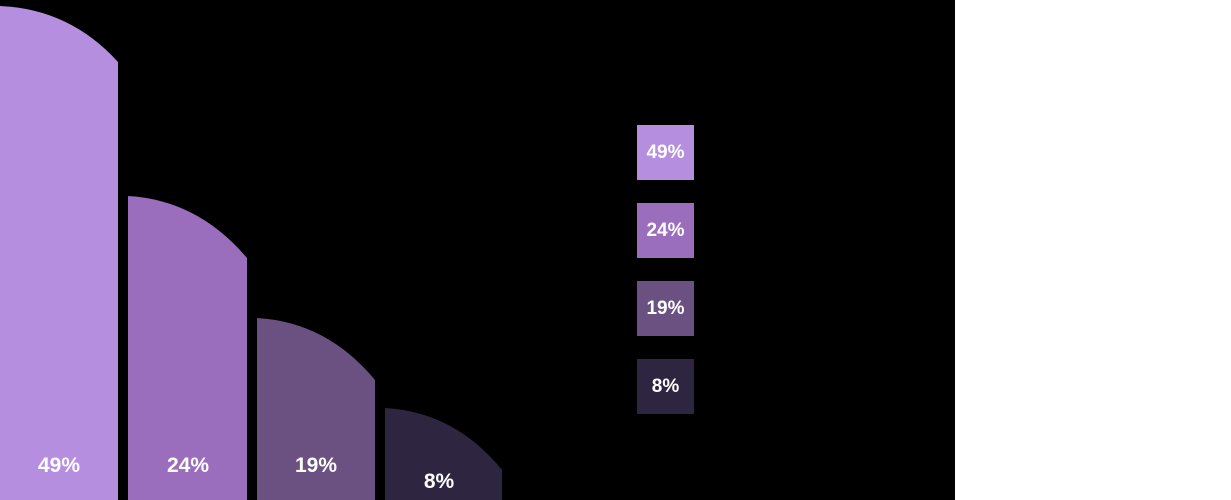  I want to click on legend: 49% 24% 19% 8%, so click(665, 269).